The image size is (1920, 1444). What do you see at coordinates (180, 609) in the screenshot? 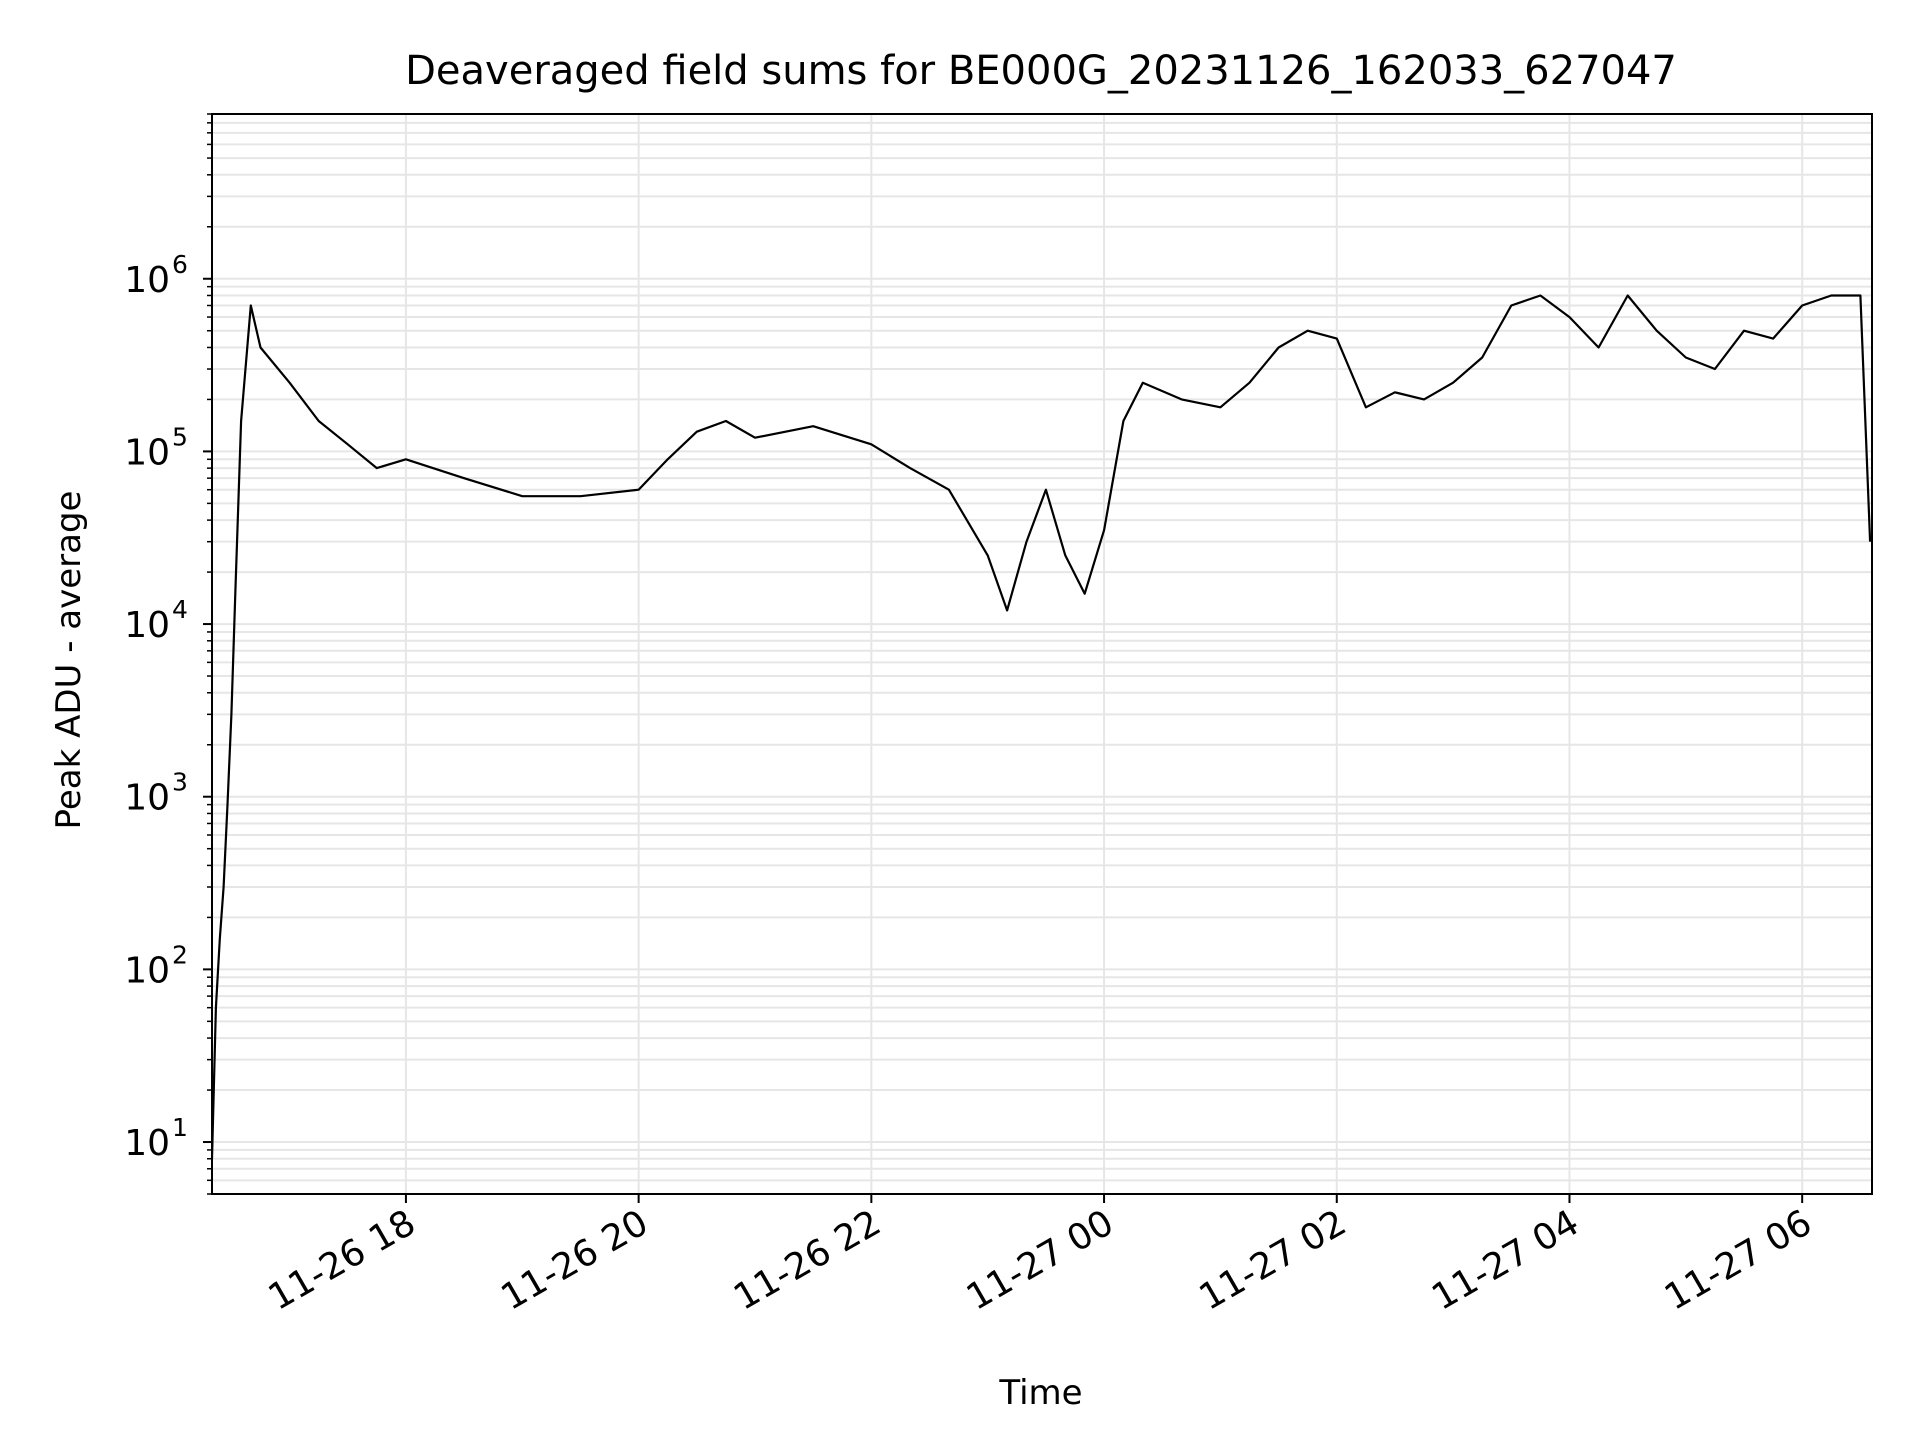
I see `y-tick-exponent: 4` at bounding box center [180, 609].